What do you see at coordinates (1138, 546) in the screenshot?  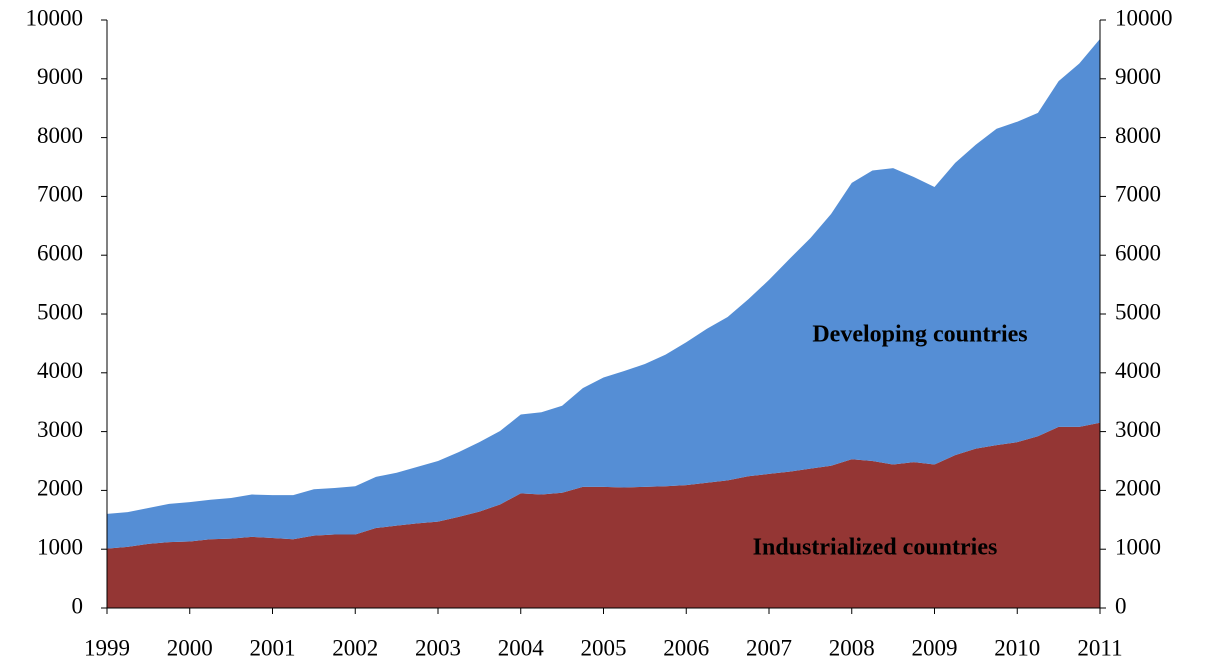 I see `y2-tick-label: 1000` at bounding box center [1138, 546].